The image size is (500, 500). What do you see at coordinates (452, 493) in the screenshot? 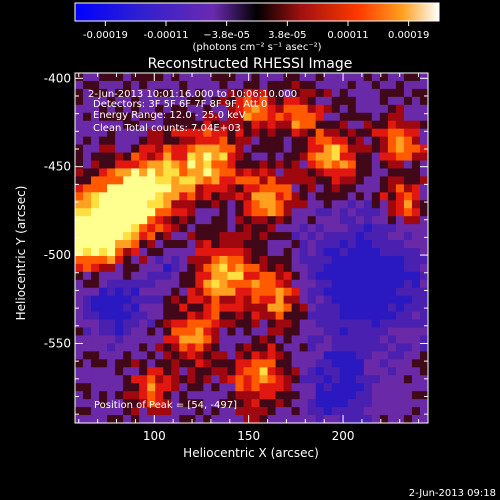
I see `footer-timestamp: 2-Jun-2013 09:18` at bounding box center [452, 493].